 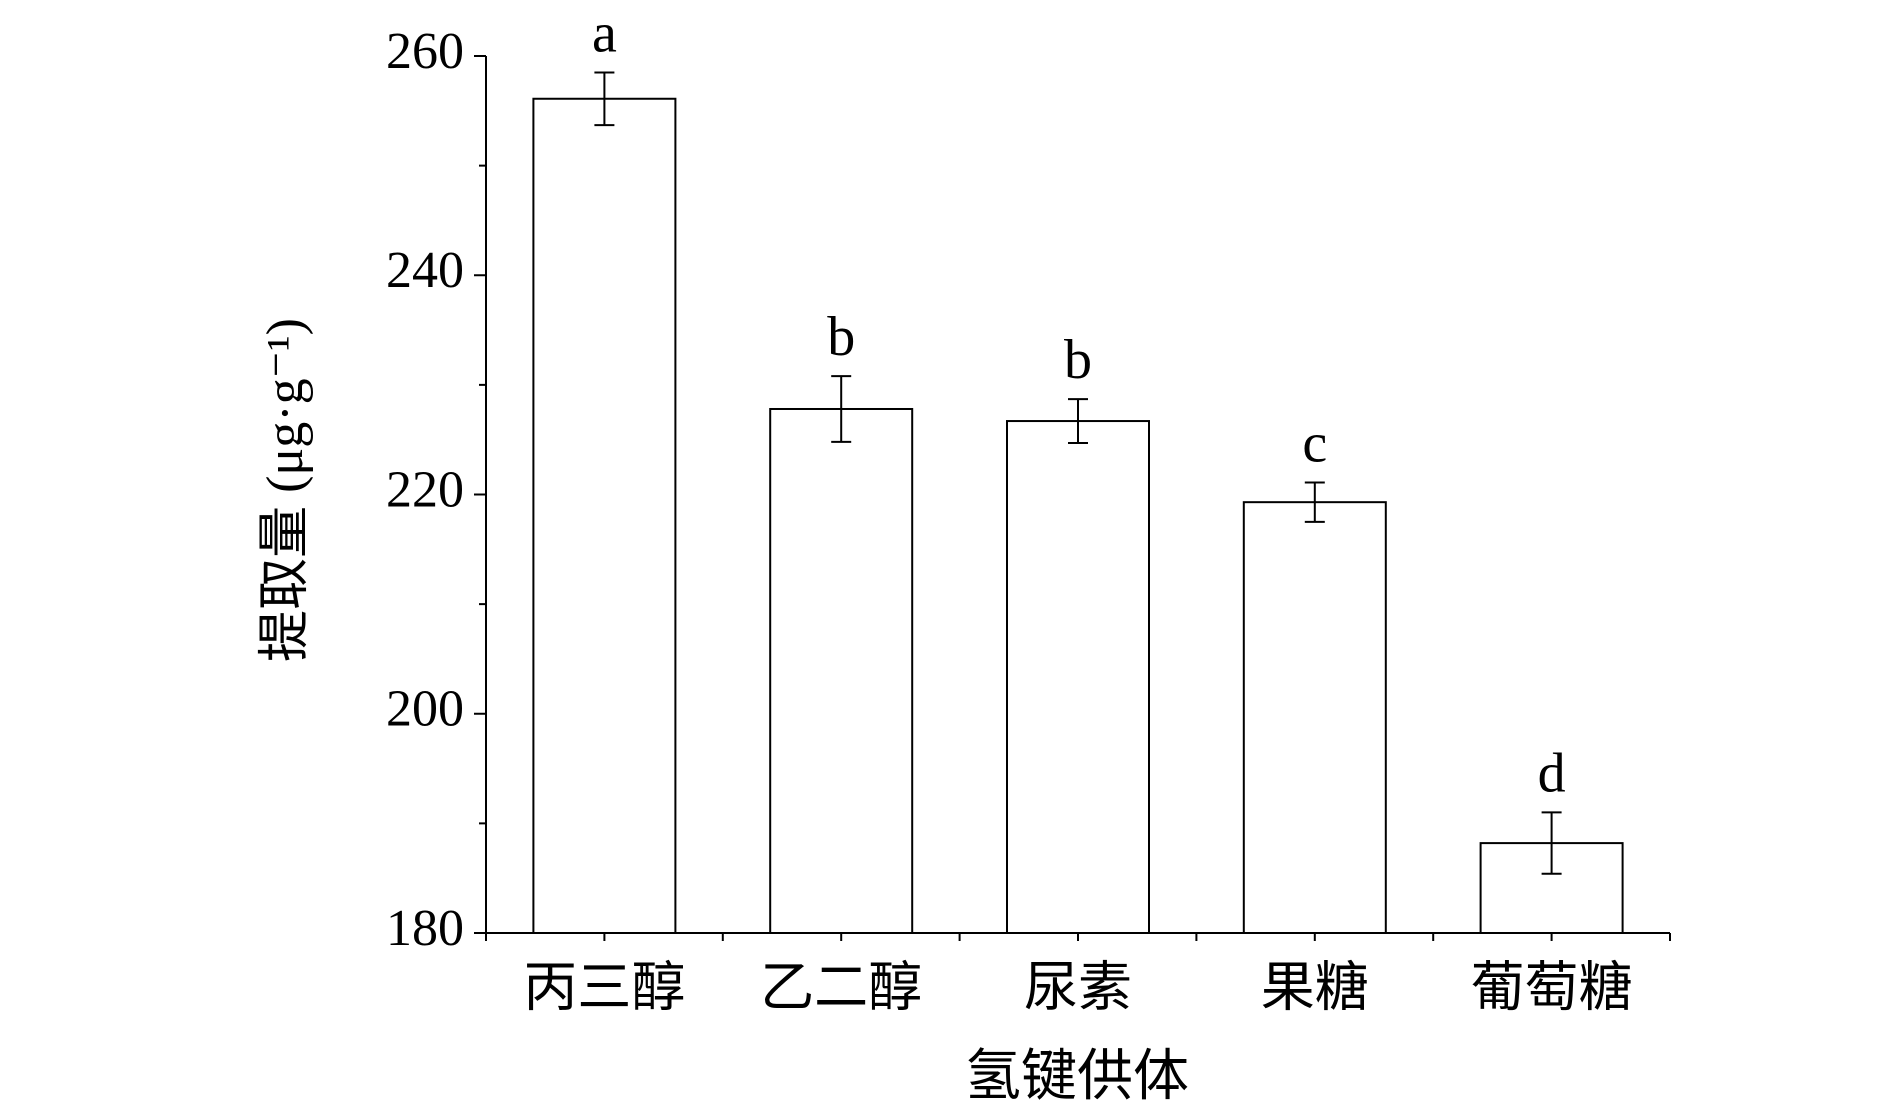 What do you see at coordinates (604, 33) in the screenshot?
I see `significance-label: a` at bounding box center [604, 33].